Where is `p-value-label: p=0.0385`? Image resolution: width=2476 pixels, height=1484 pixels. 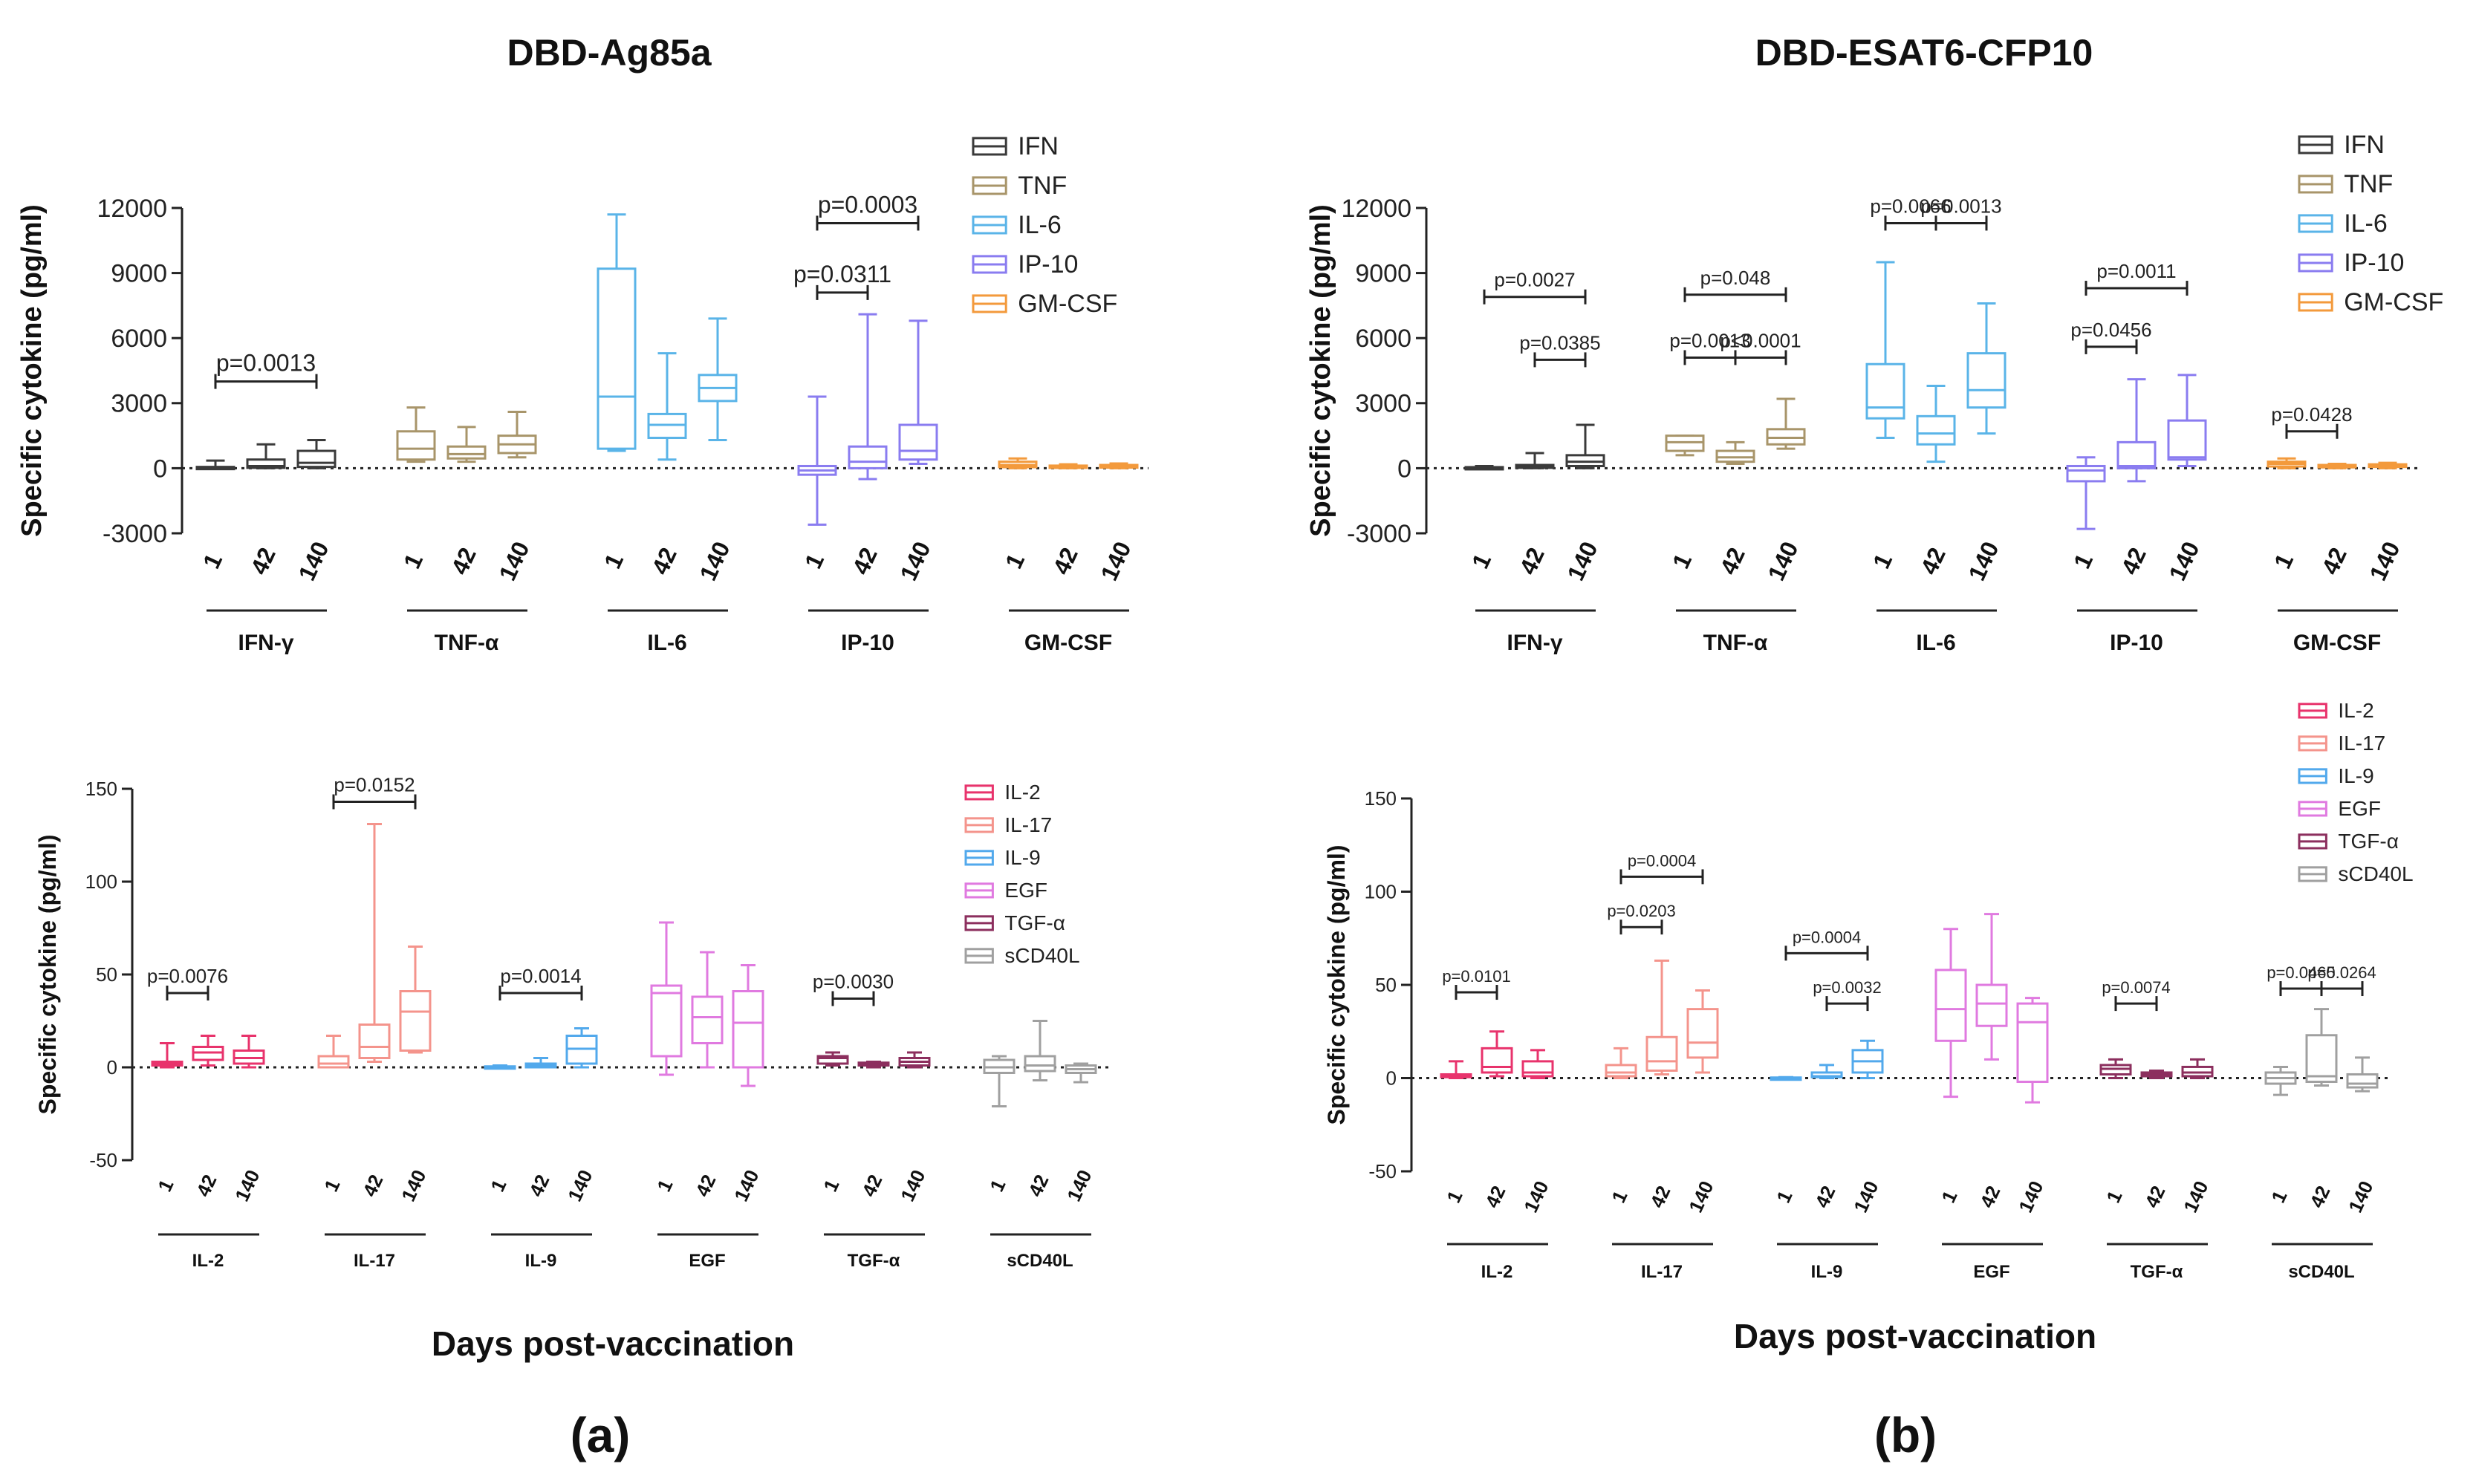
p-value-label: p=0.0385 is located at coordinates (1559, 343).